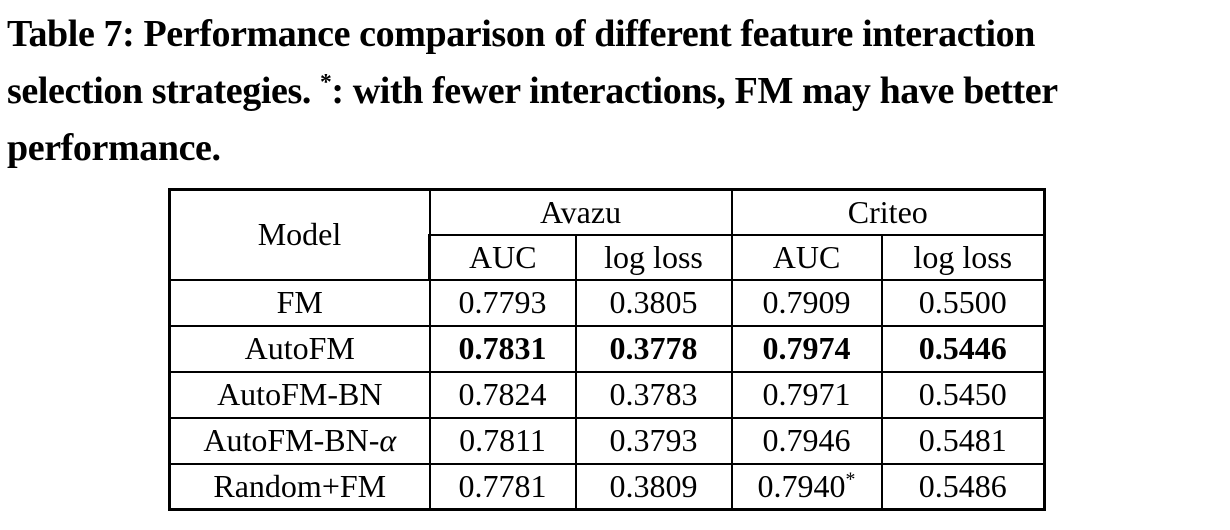 The image size is (1230, 530). I want to click on model-label-italic: α, so click(388, 440).